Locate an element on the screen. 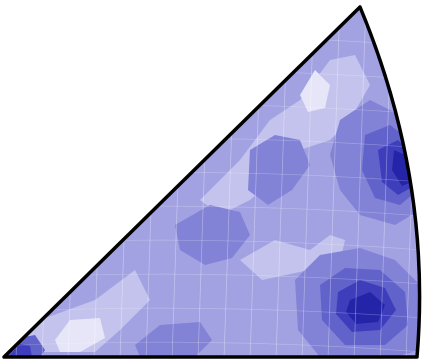 The height and width of the screenshot is (360, 423). contour-region-light-middle is located at coordinates (292, 257).